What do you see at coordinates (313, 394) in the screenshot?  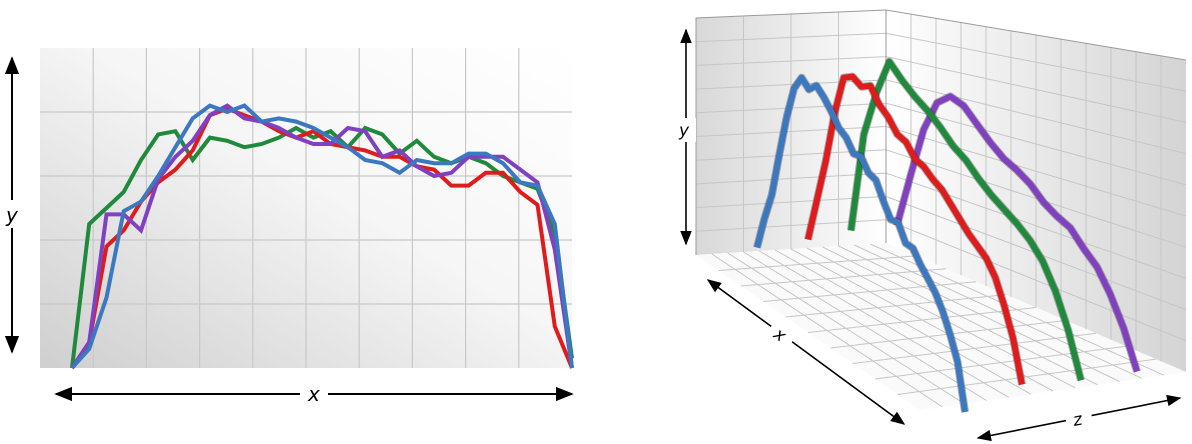 I see `x-axis-label-2d: x` at bounding box center [313, 394].